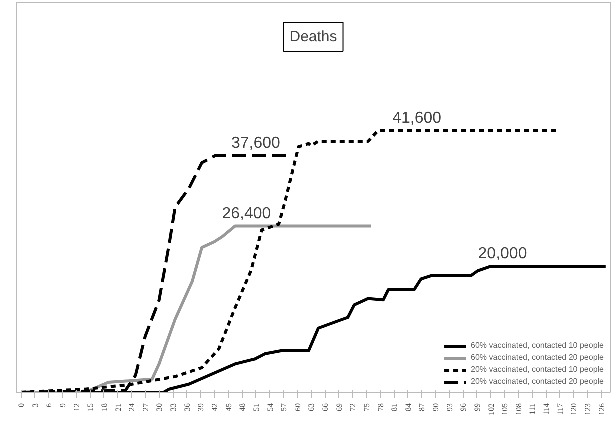 This screenshot has width=614, height=440. What do you see at coordinates (477, 408) in the screenshot?
I see `x-tick-label: 99` at bounding box center [477, 408].